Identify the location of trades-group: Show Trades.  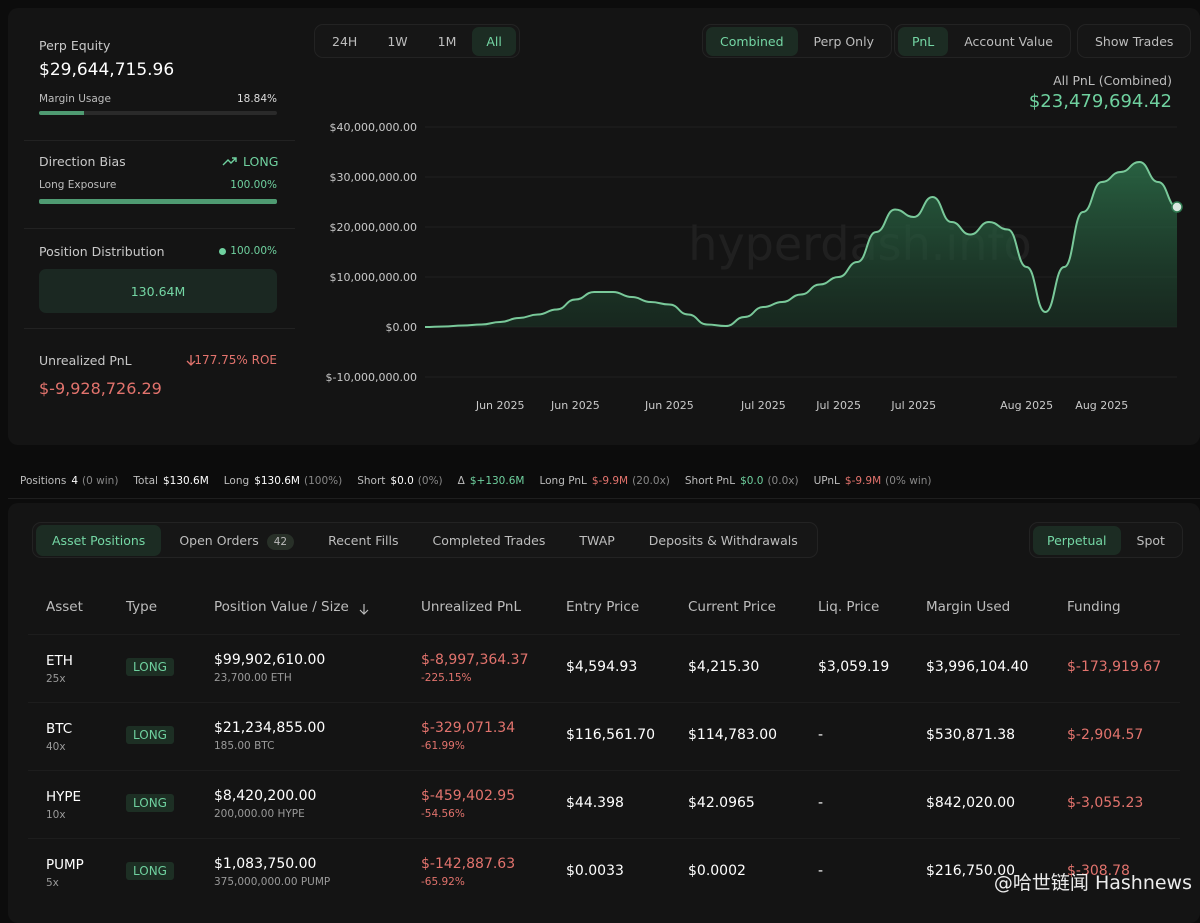
(1134, 41).